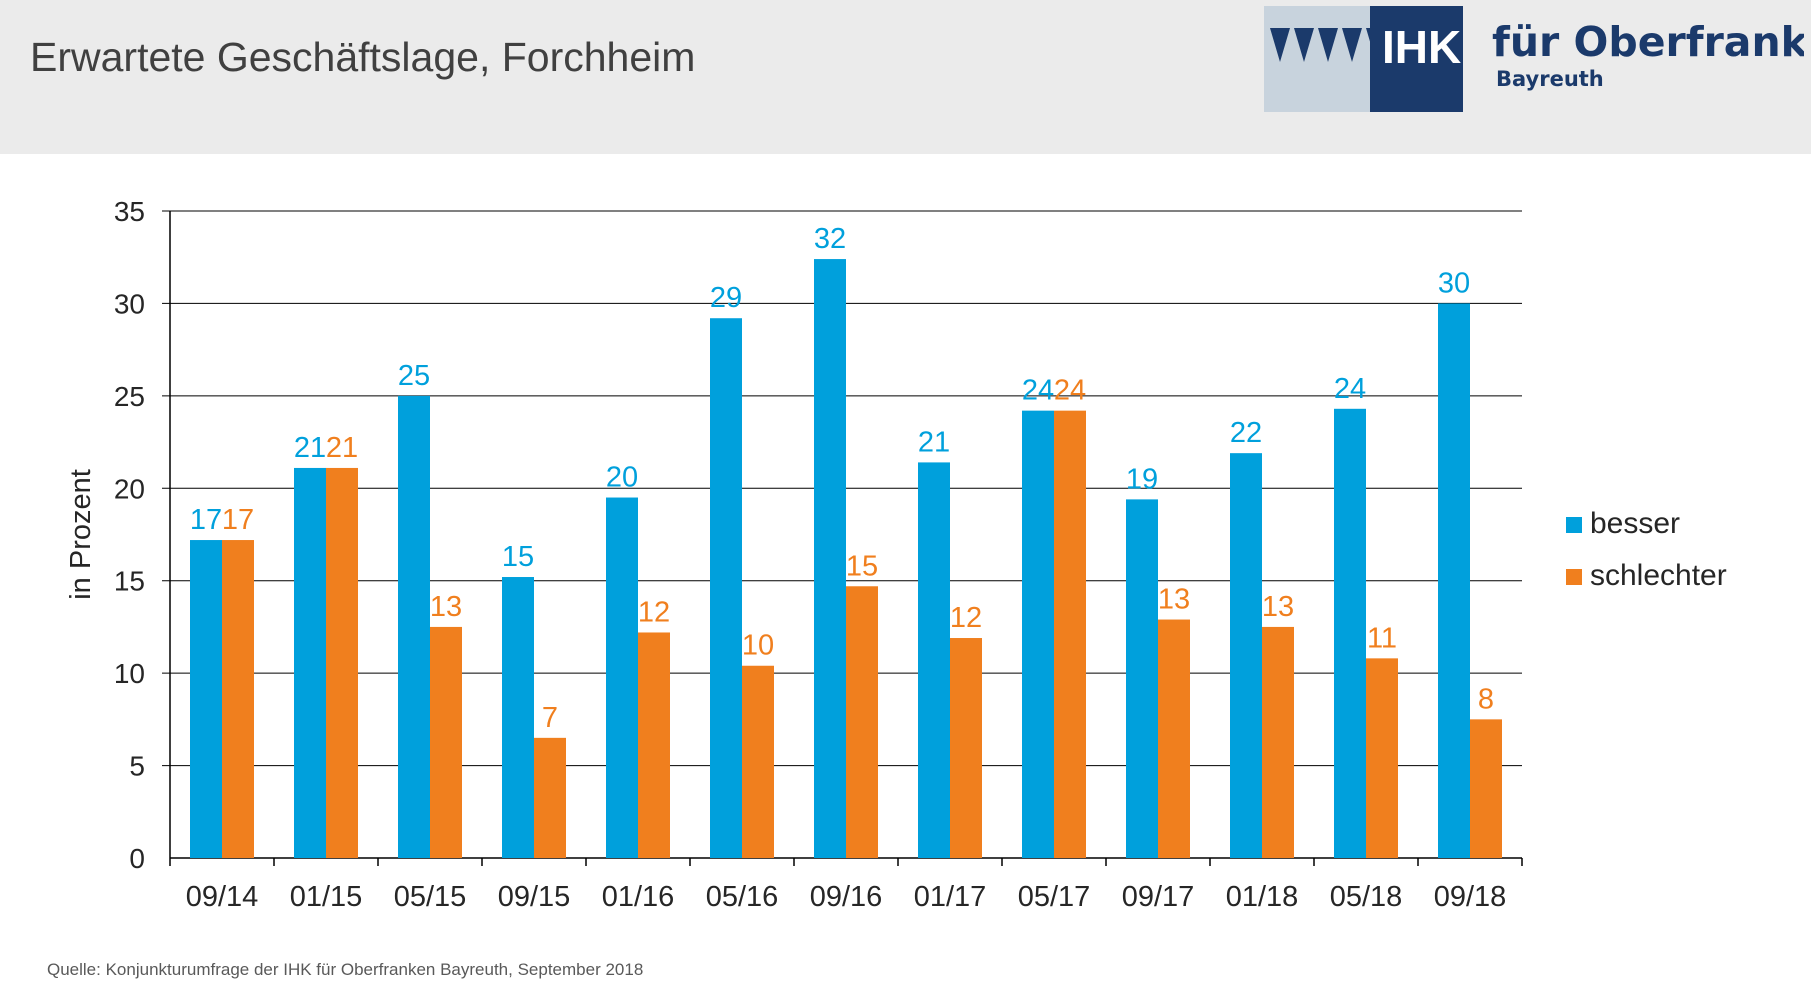 This screenshot has width=1811, height=999. I want to click on data-label-schlechter: 10, so click(758, 646).